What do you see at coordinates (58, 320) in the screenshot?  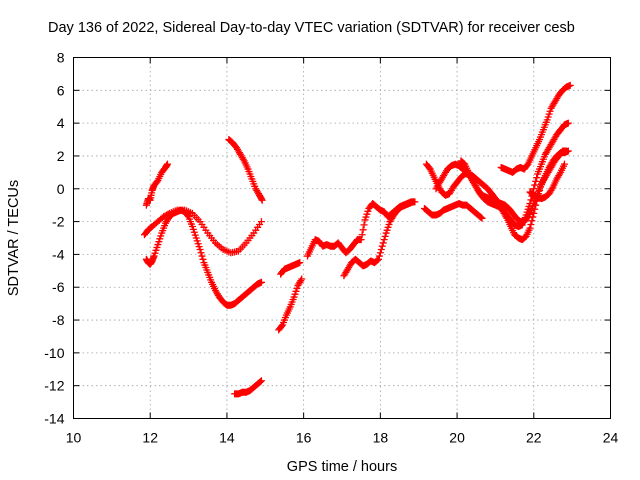 I see `y-tick-label: -8` at bounding box center [58, 320].